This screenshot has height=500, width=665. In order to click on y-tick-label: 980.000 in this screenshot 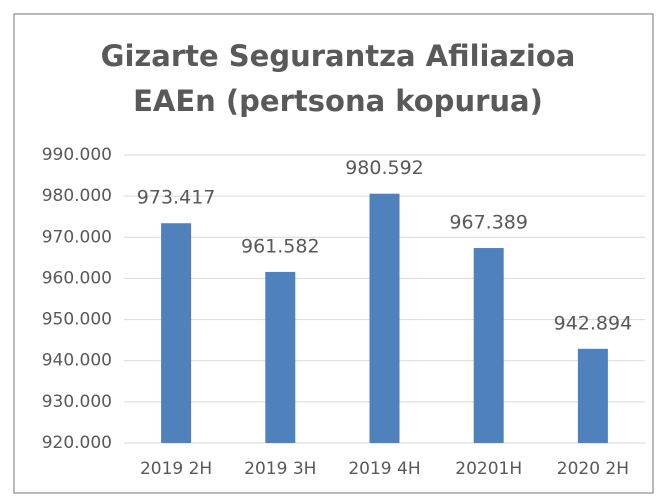, I will do `click(77, 196)`.